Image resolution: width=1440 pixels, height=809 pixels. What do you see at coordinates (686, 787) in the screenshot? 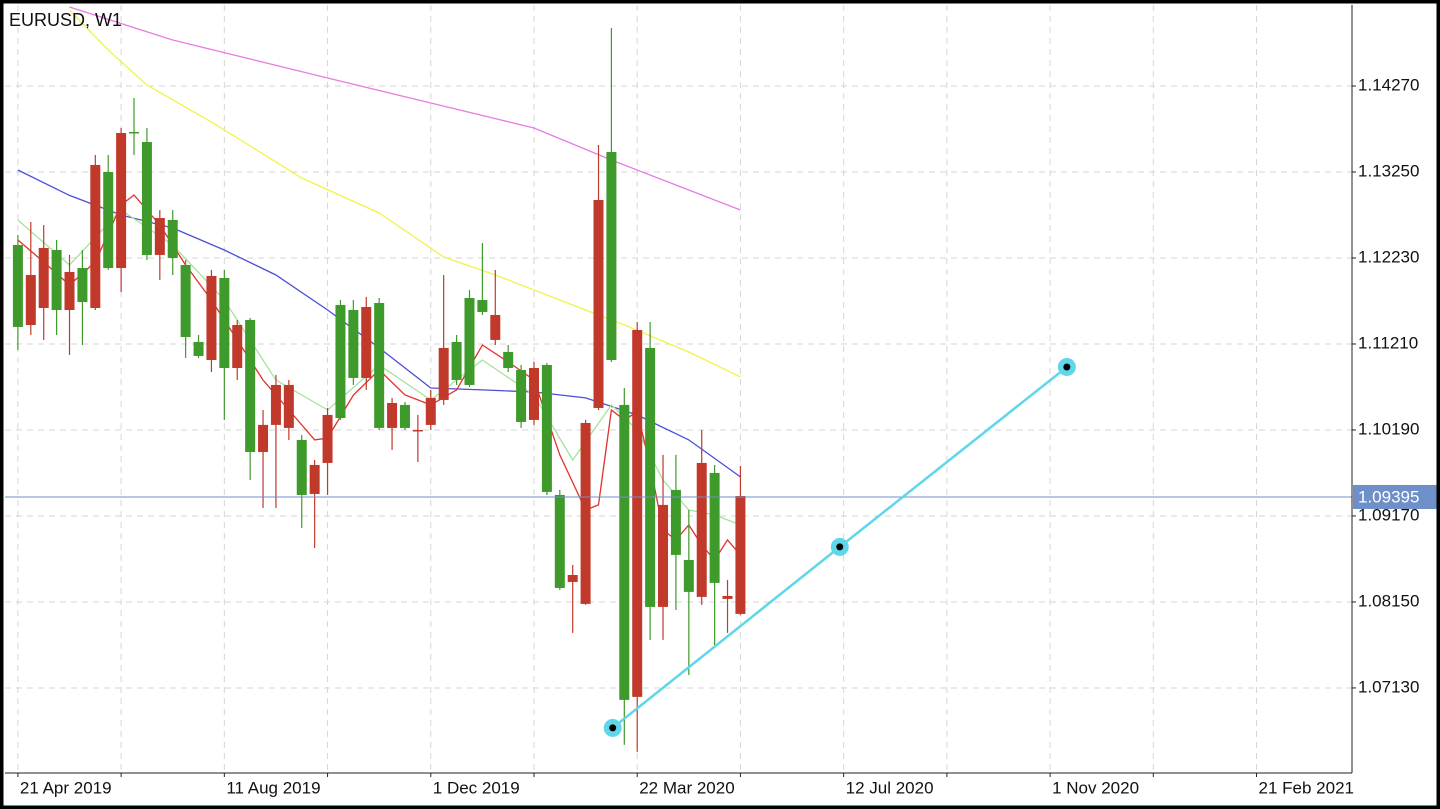
I see `x-tick-label: 22 Mar 2020` at bounding box center [686, 787].